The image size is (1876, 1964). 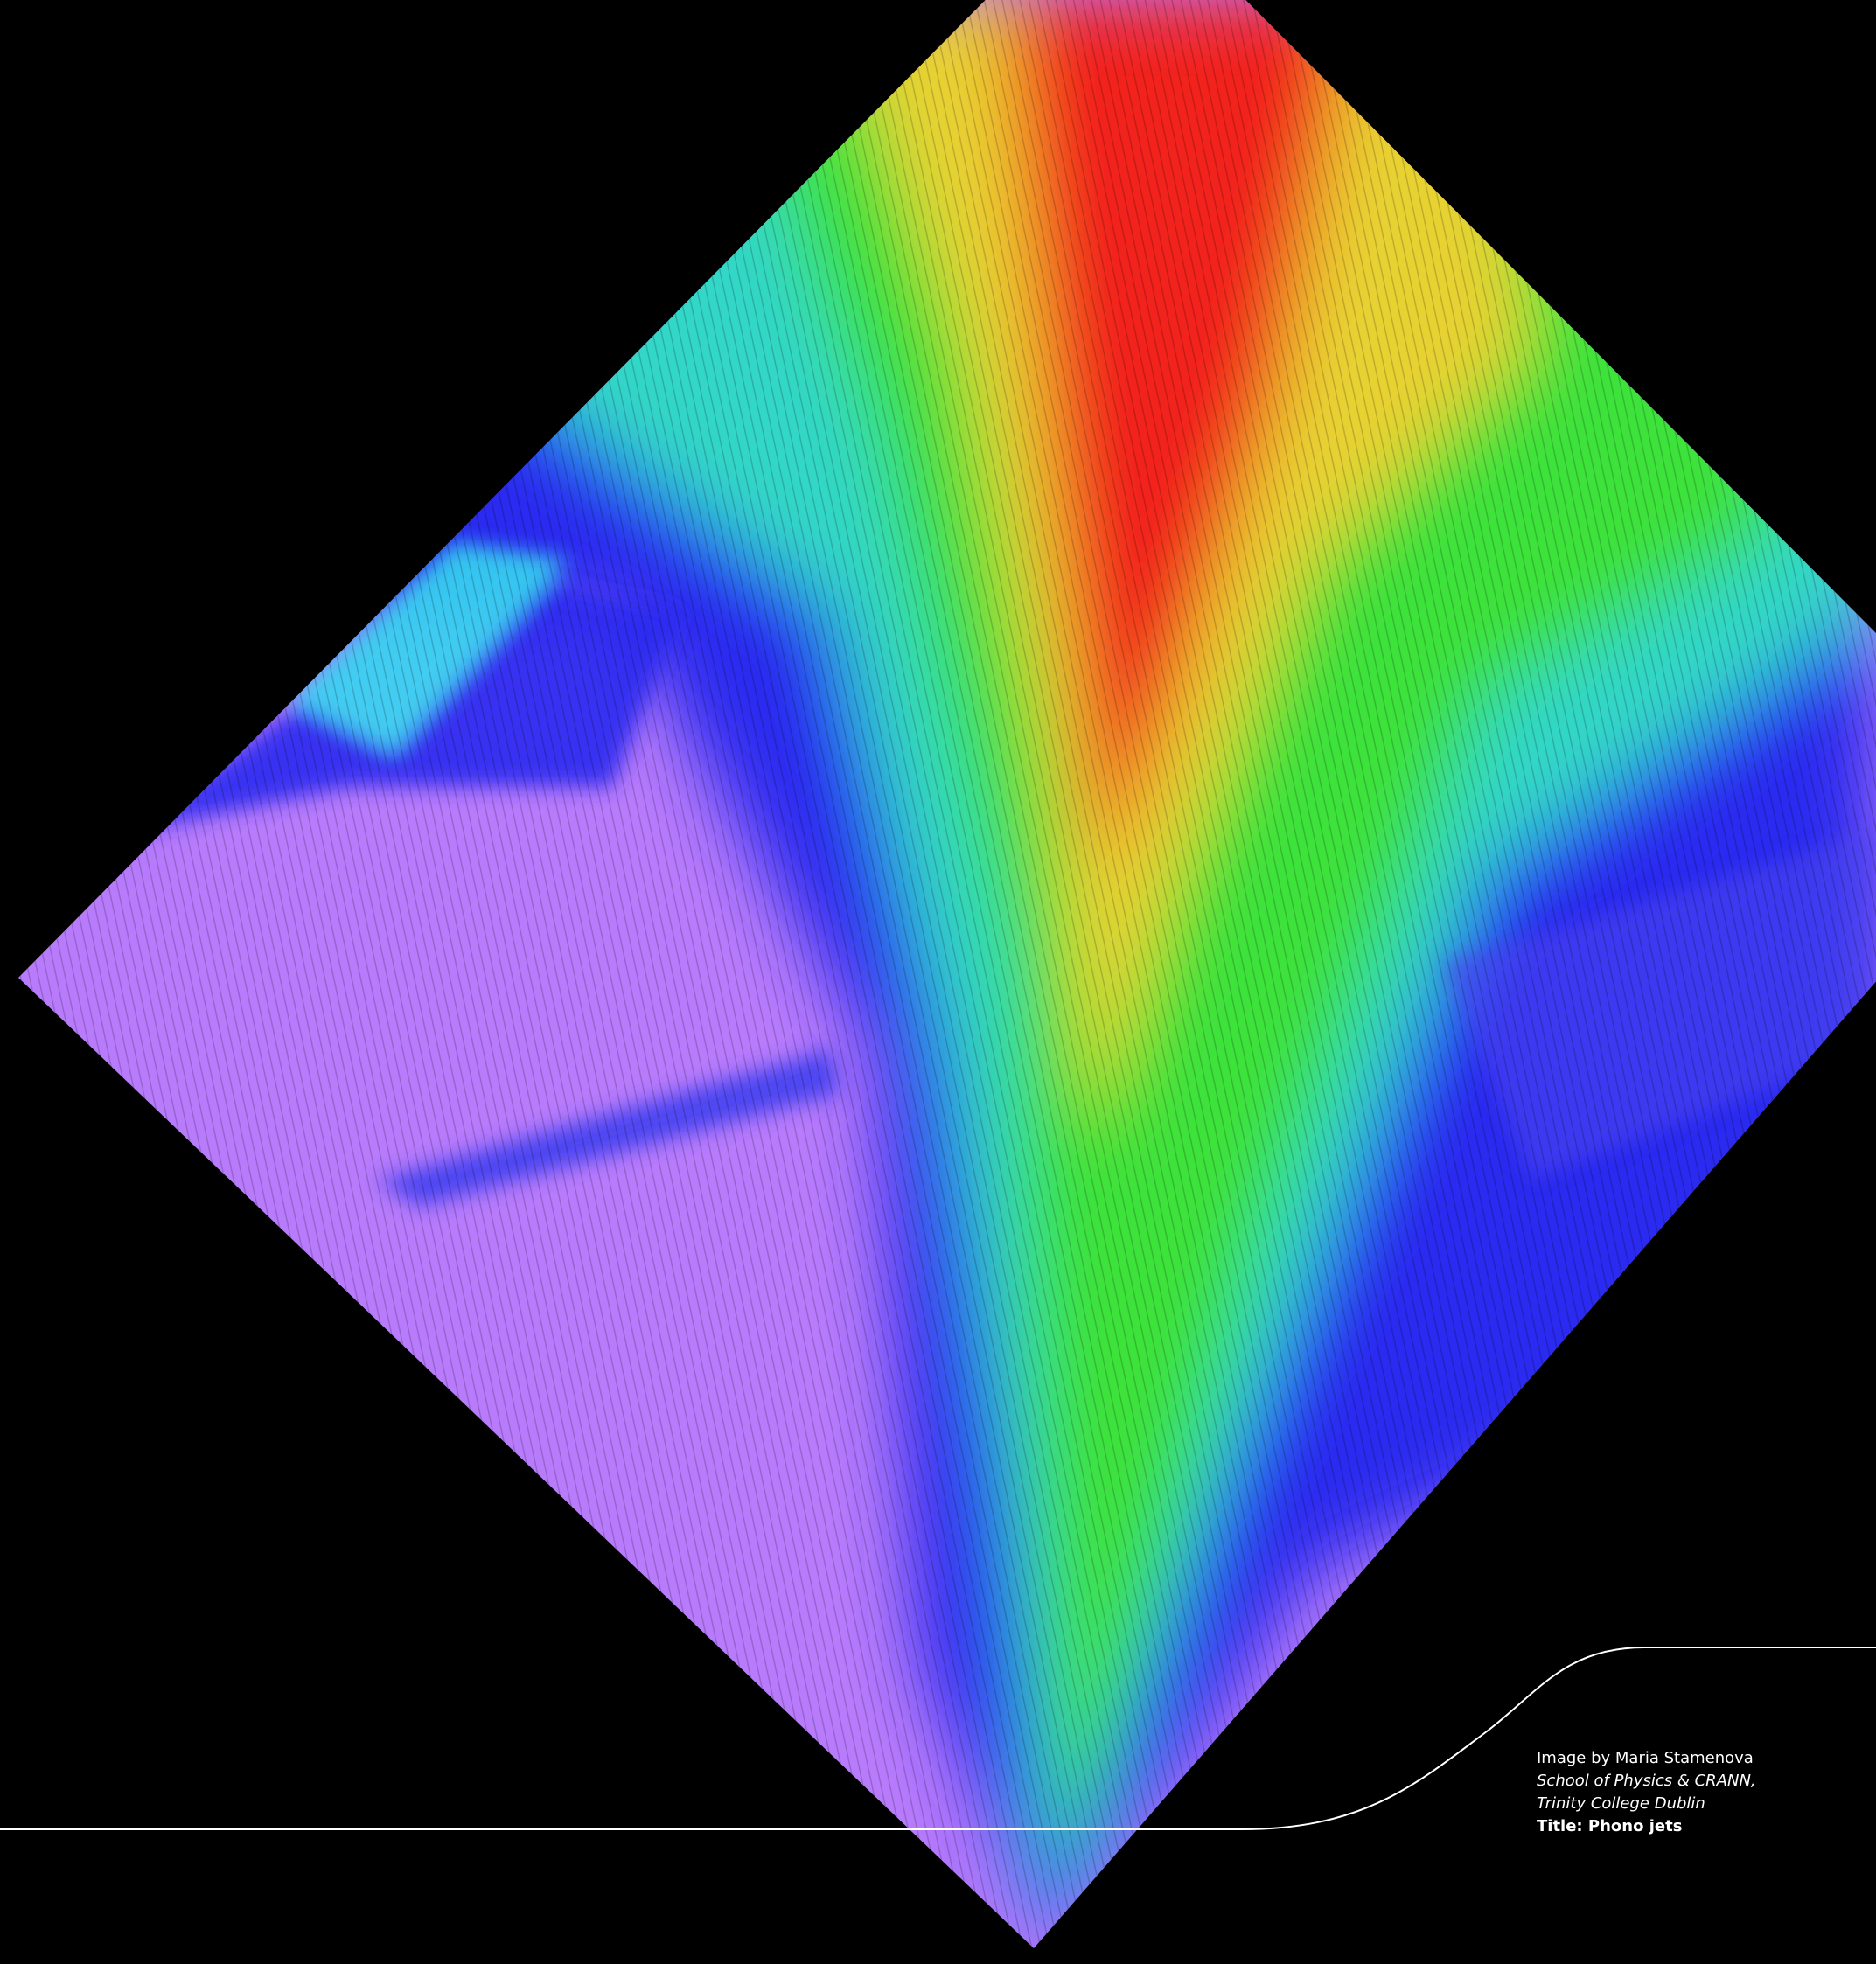 I want to click on credit: Image by Maria Stamenova, so click(x=1645, y=1758).